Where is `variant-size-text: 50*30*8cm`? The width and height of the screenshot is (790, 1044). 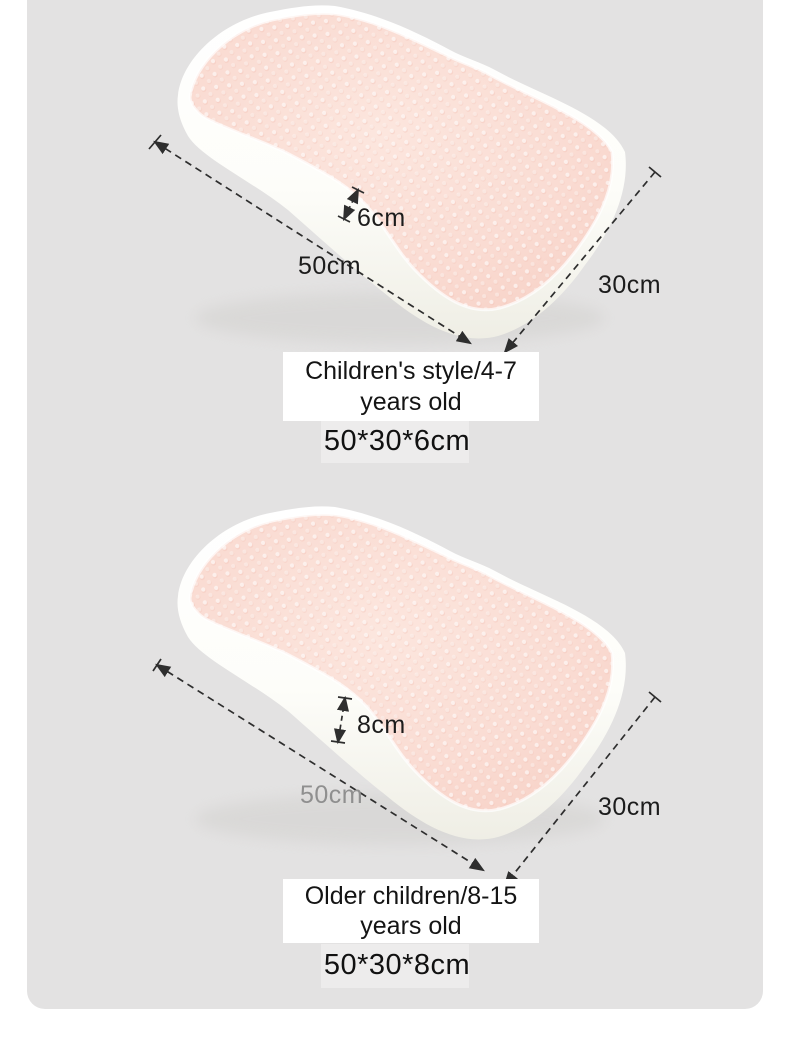
variant-size-text: 50*30*8cm is located at coordinates (397, 965).